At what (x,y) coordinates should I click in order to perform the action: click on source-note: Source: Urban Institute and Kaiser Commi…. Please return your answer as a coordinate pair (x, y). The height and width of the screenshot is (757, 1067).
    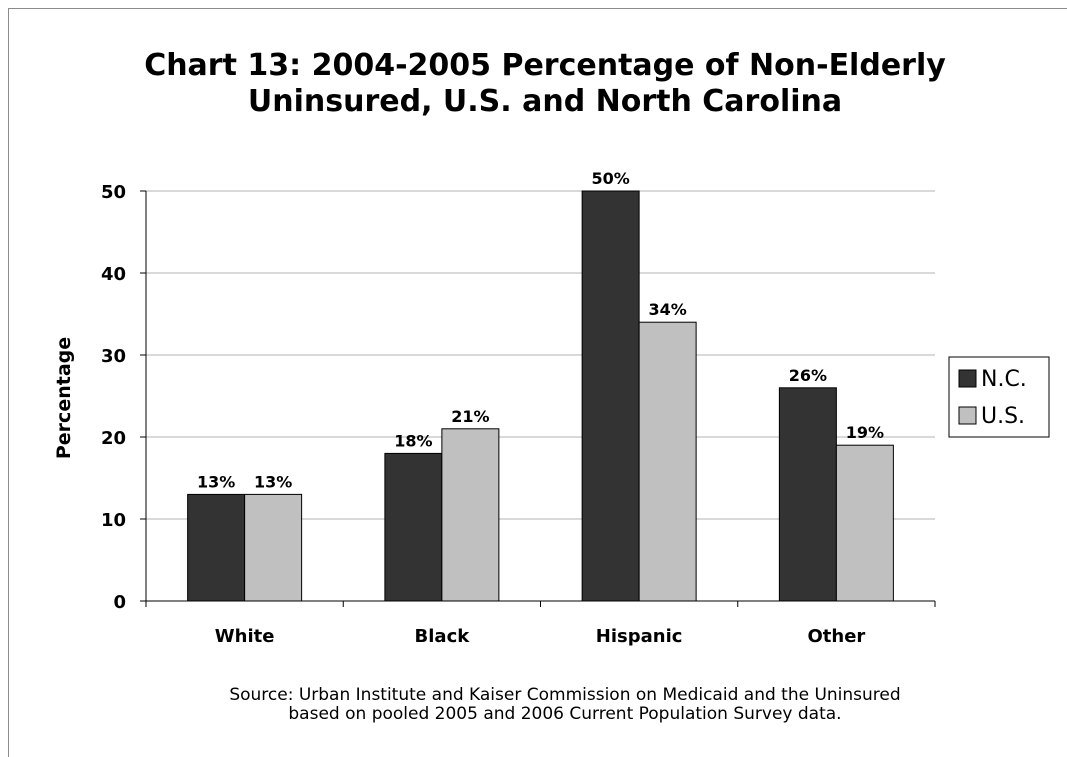
    Looking at the image, I should click on (533, 705).